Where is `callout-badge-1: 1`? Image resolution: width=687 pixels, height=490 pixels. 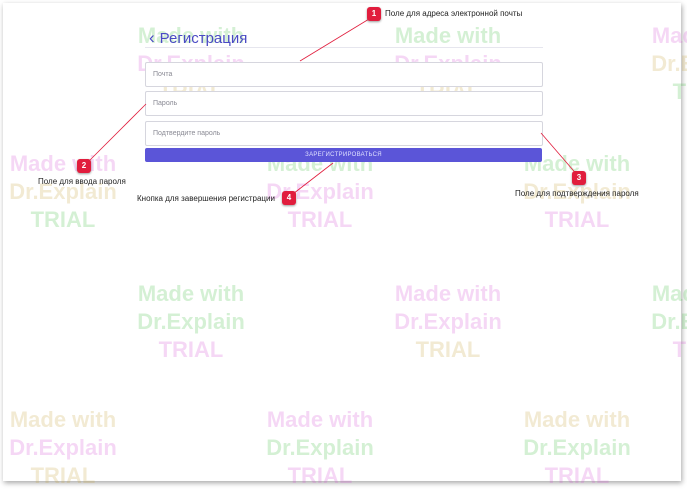 callout-badge-1: 1 is located at coordinates (374, 14).